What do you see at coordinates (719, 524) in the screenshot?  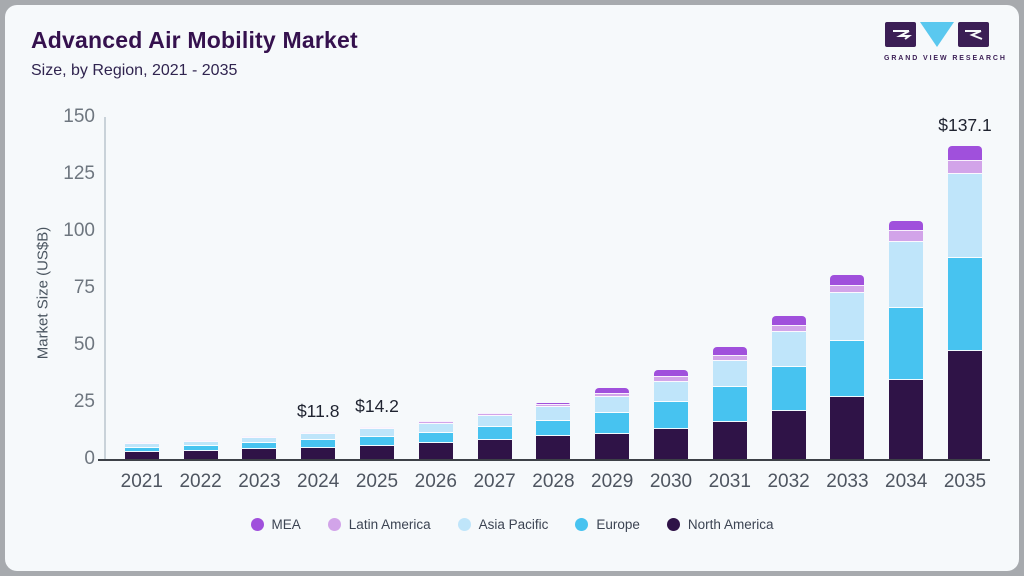 I see `legend-item-north-america: North America` at bounding box center [719, 524].